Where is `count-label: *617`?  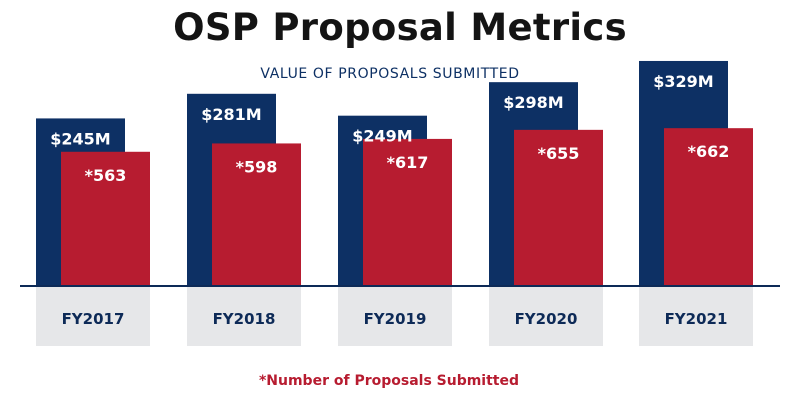 count-label: *617 is located at coordinates (408, 162).